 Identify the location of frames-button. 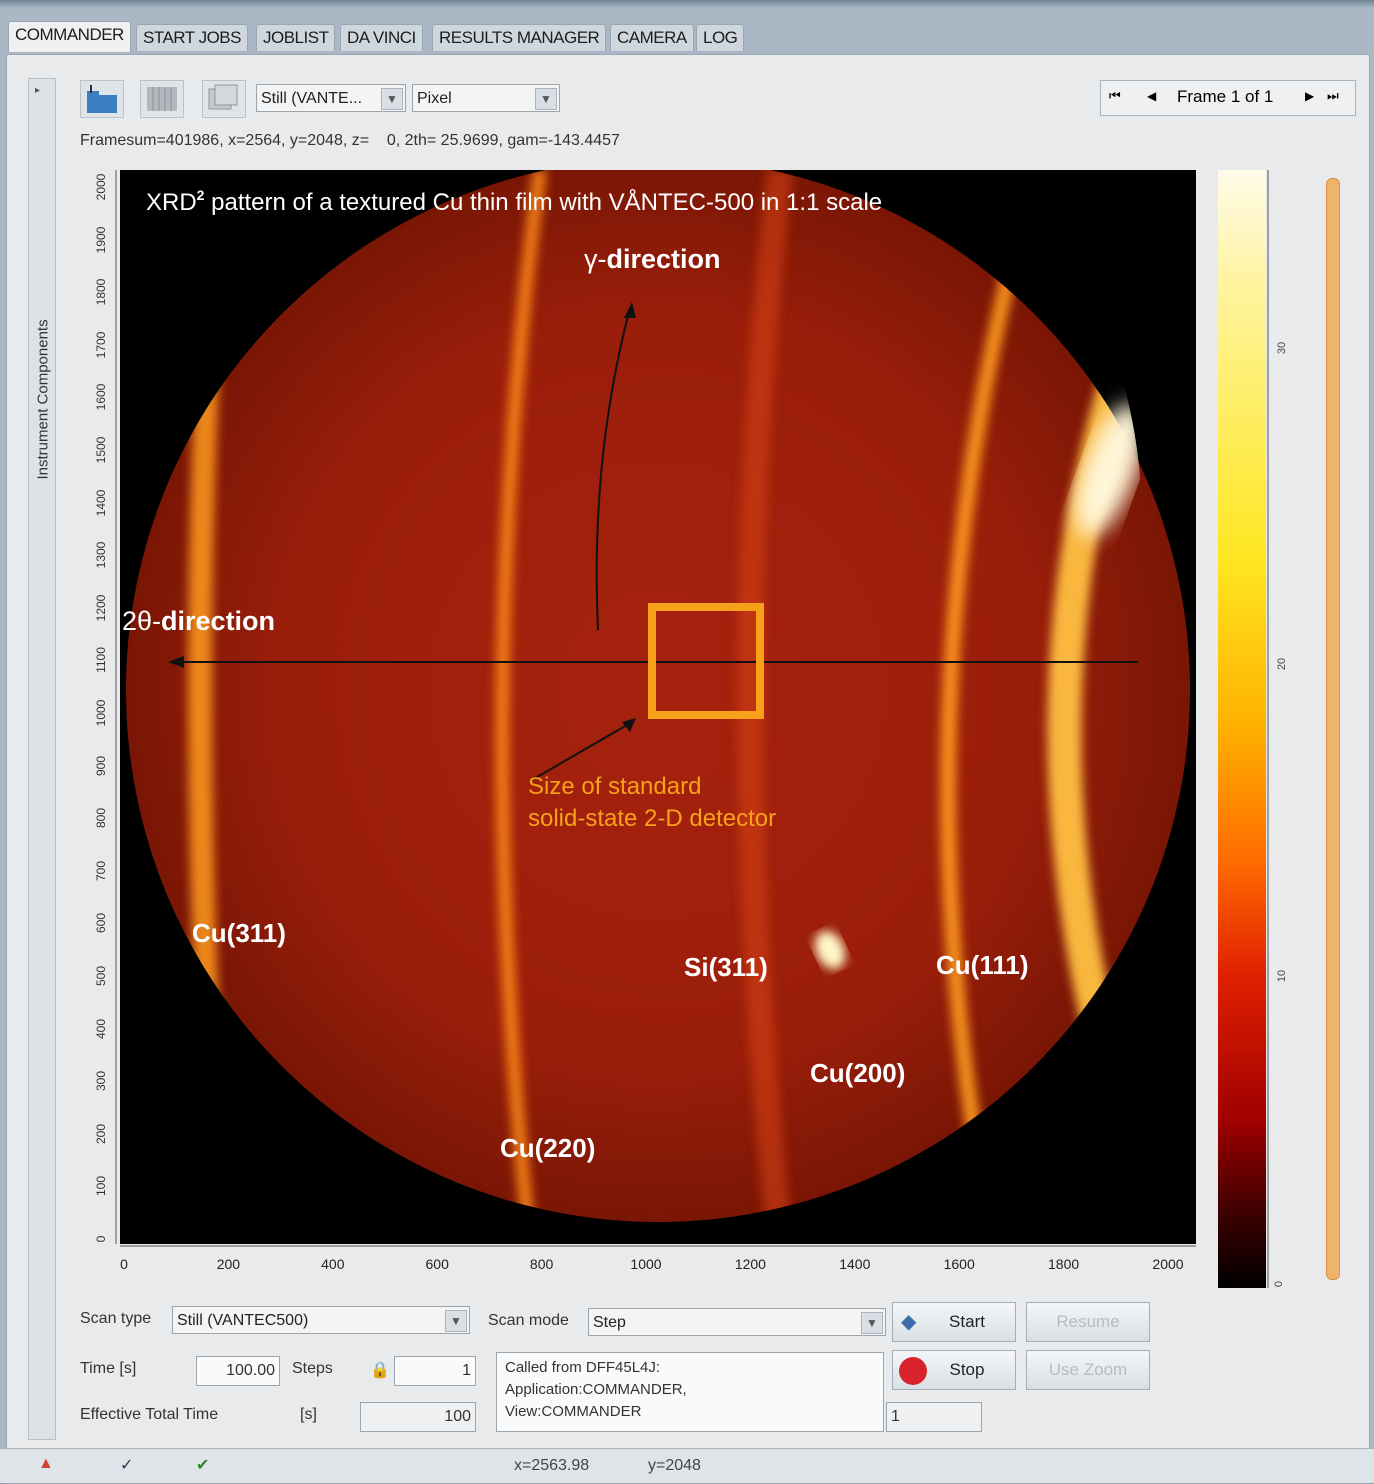
(224, 99).